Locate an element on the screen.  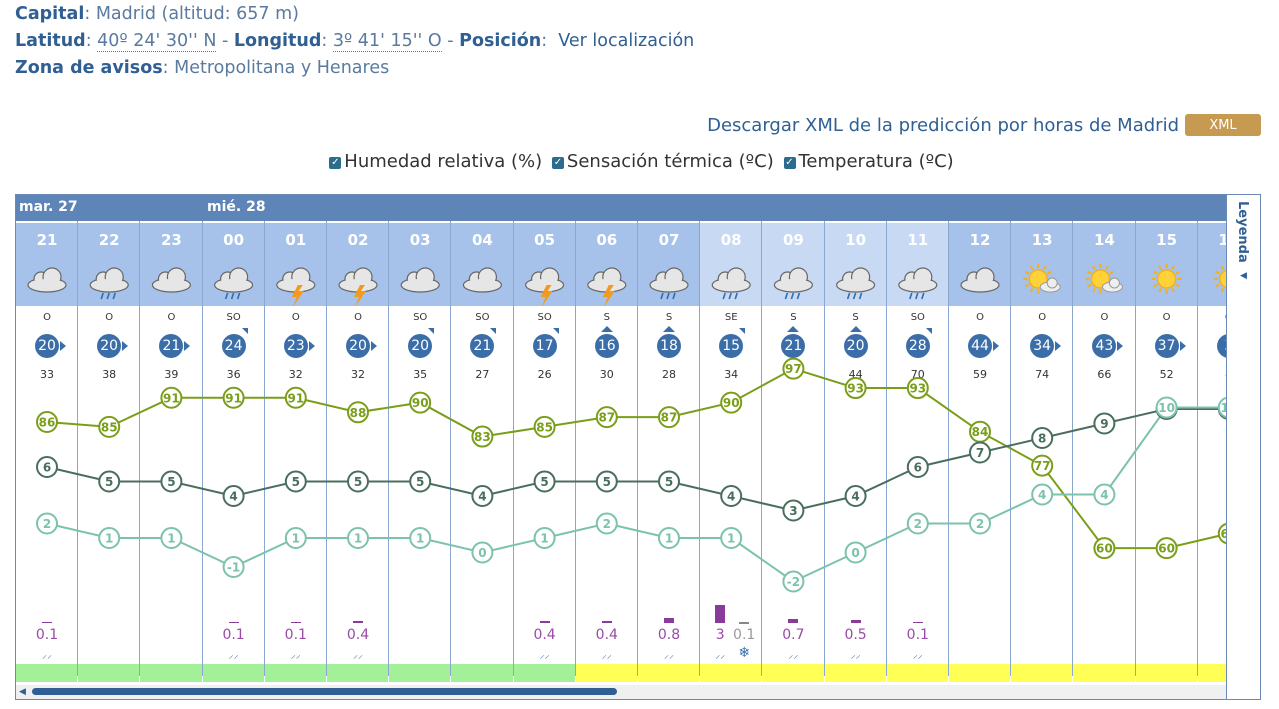
temperature-value: 4 is located at coordinates (482, 497).